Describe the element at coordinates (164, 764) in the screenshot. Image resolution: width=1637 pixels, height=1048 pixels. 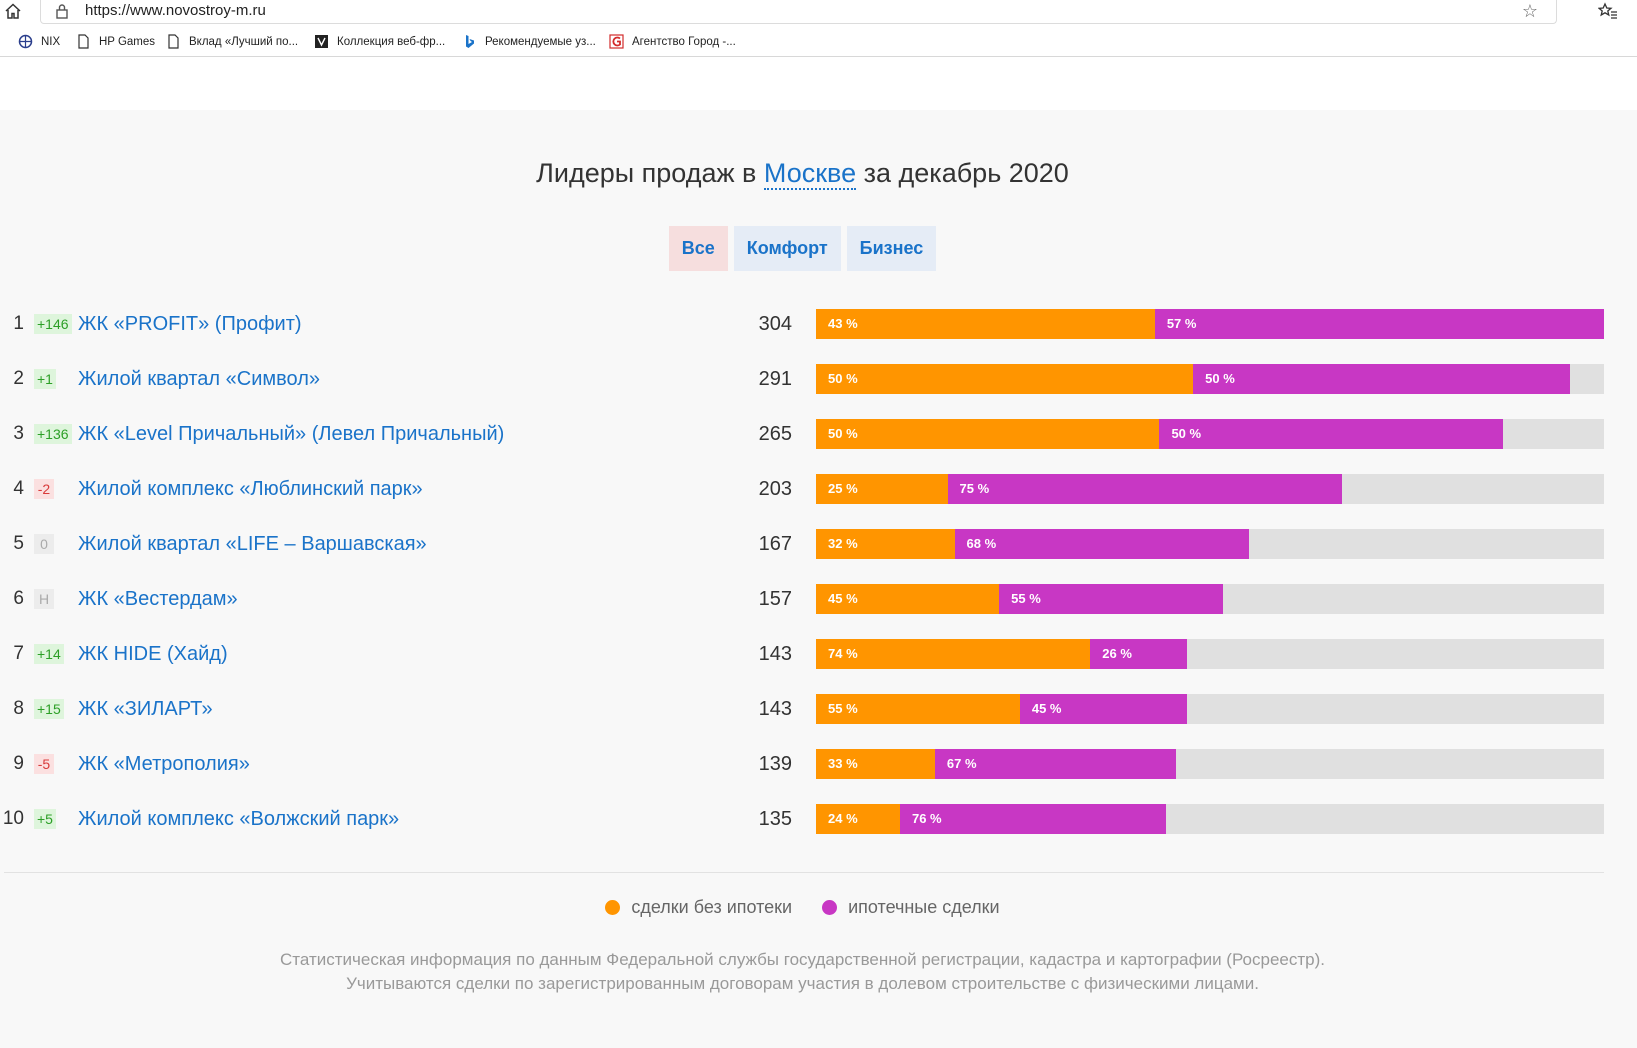
I see `complex-link: ЖК «Метрополия»` at that location.